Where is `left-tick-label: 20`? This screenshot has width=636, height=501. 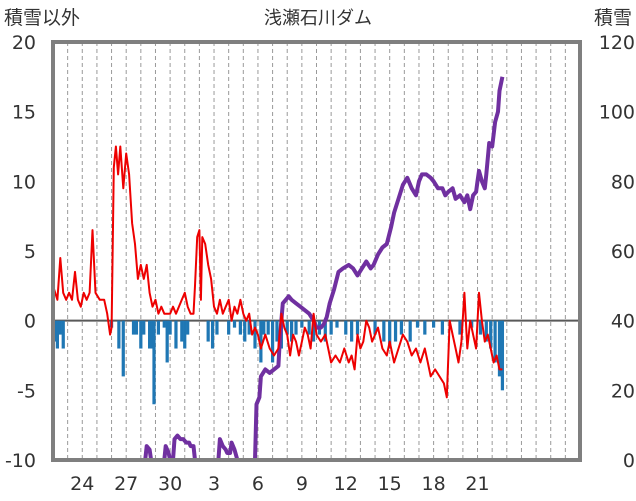 left-tick-label: 20 is located at coordinates (24, 43).